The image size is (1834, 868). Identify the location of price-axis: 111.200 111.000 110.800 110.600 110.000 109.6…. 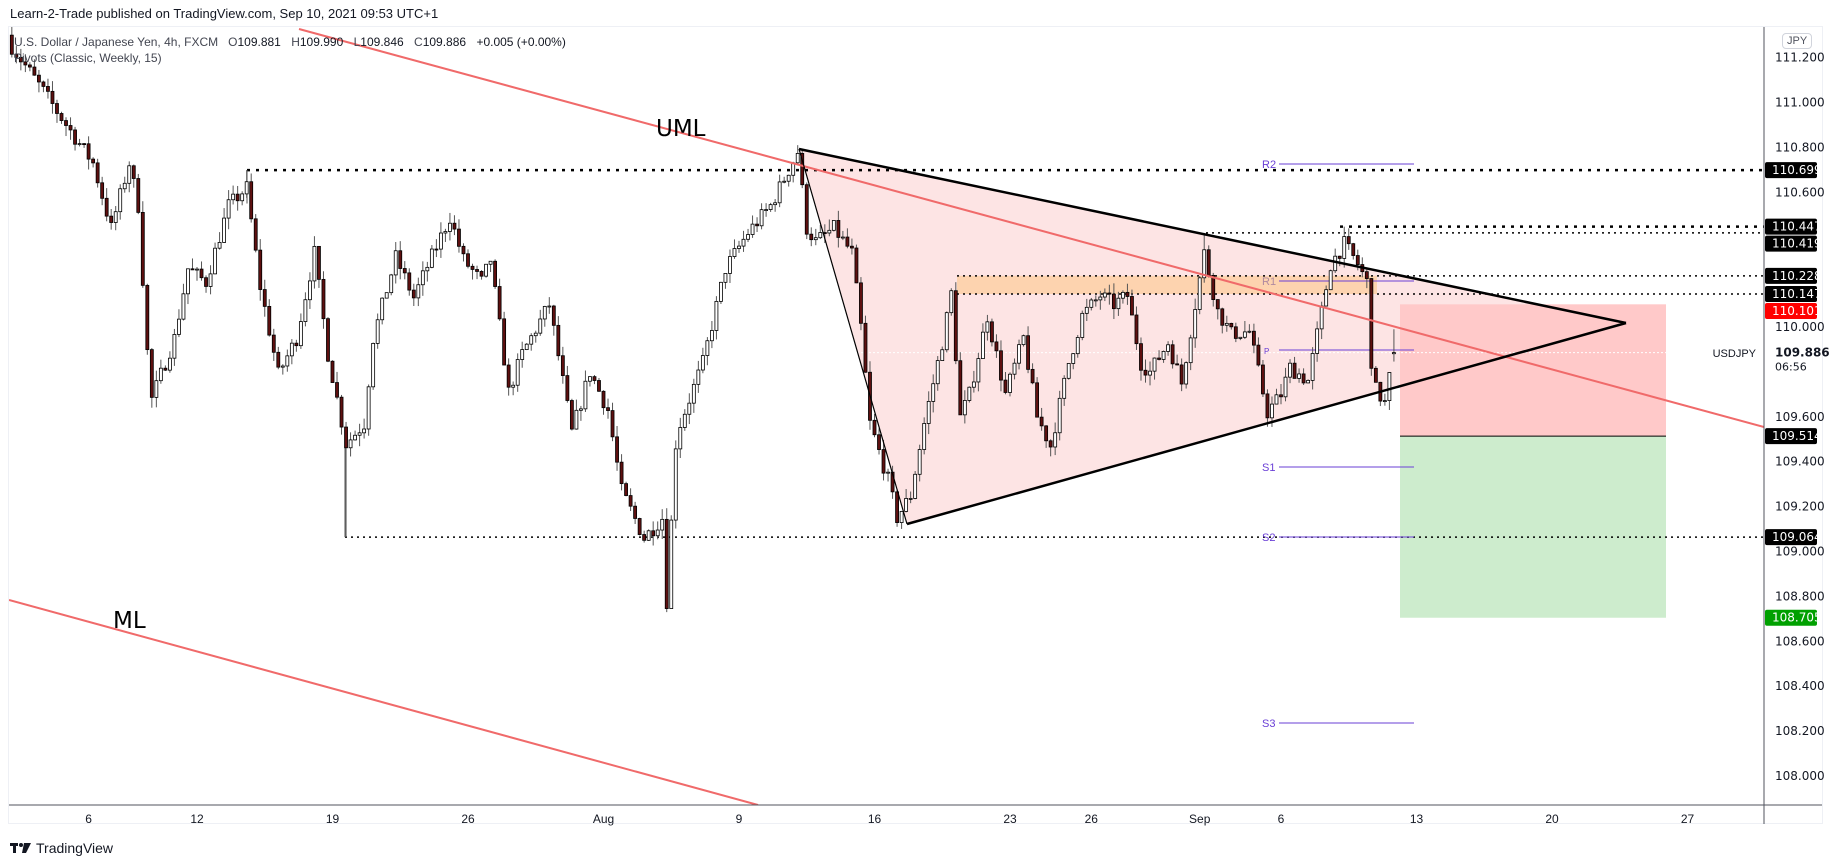
(1800, 417).